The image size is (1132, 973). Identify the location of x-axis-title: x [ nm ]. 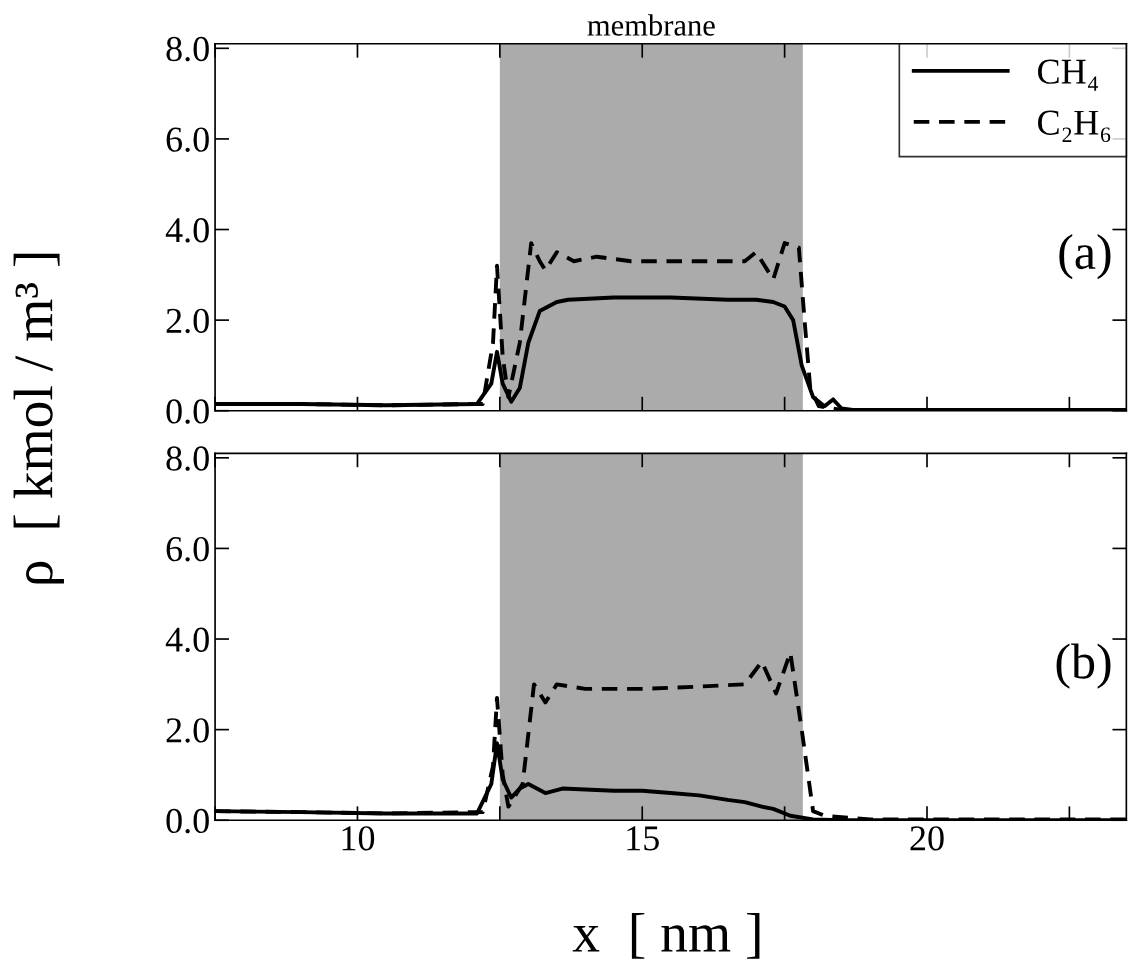
(666, 935).